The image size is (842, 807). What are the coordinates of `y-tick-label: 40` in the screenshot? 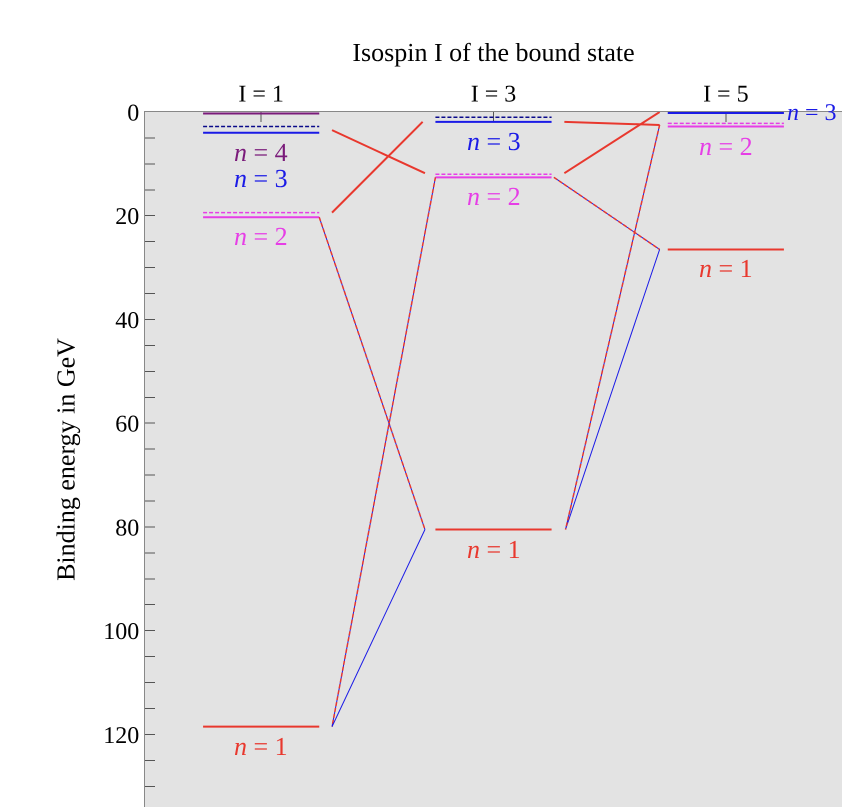 It's located at (127, 321).